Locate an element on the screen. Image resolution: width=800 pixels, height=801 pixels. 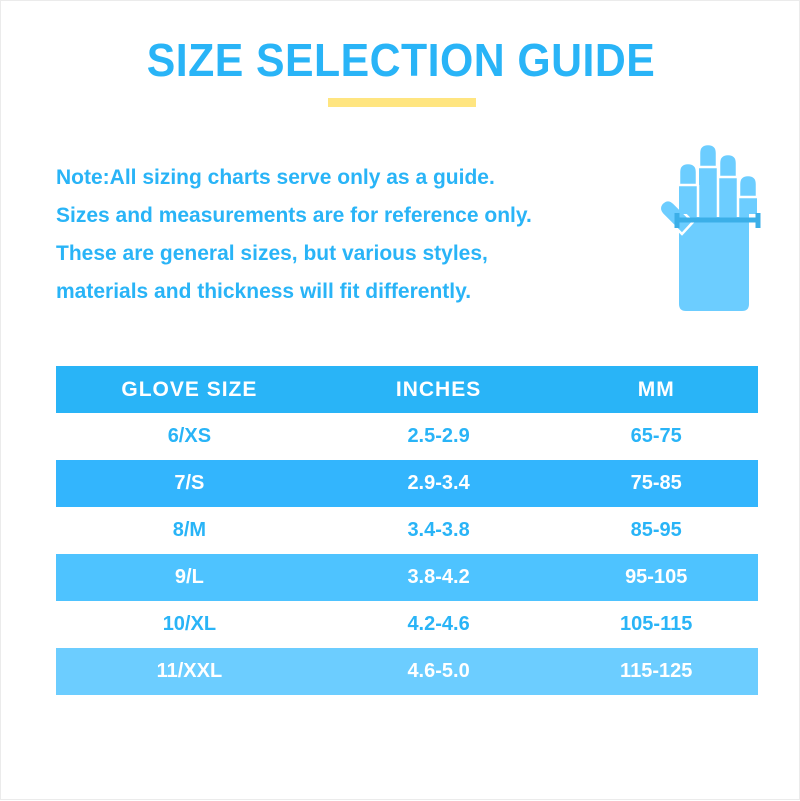
cell-mm: 115-125 is located at coordinates (656, 671).